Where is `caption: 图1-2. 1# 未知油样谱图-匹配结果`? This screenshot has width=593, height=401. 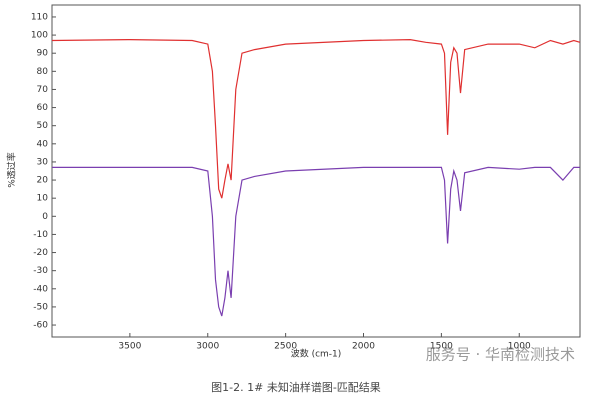
caption: 图1-2. 1# 未知油样谱图-匹配结果 is located at coordinates (296, 387).